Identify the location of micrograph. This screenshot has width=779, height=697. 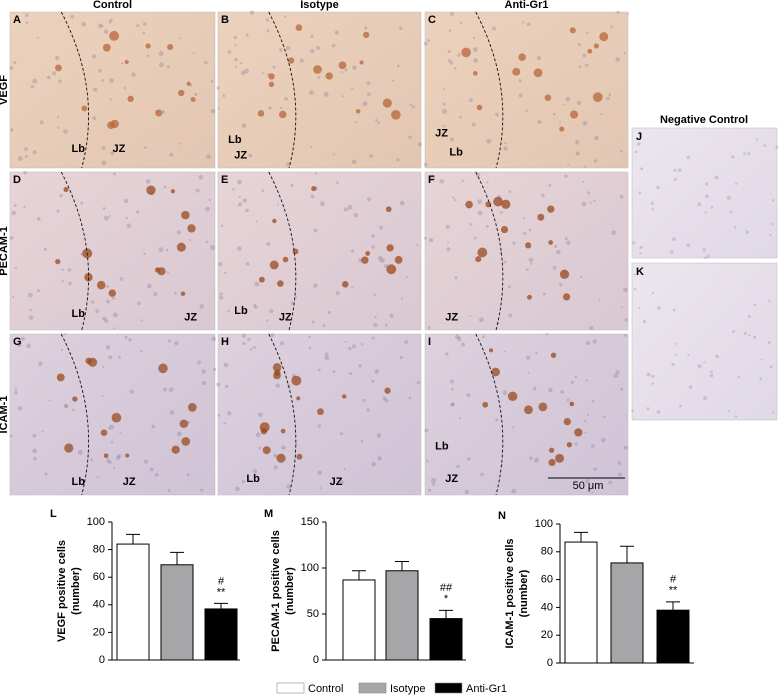
(526, 251).